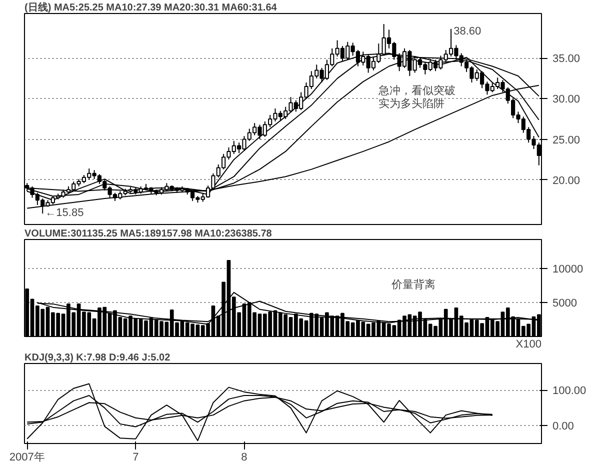 The height and width of the screenshot is (466, 599). What do you see at coordinates (566, 100) in the screenshot?
I see `y-tick-label: 30.00` at bounding box center [566, 100].